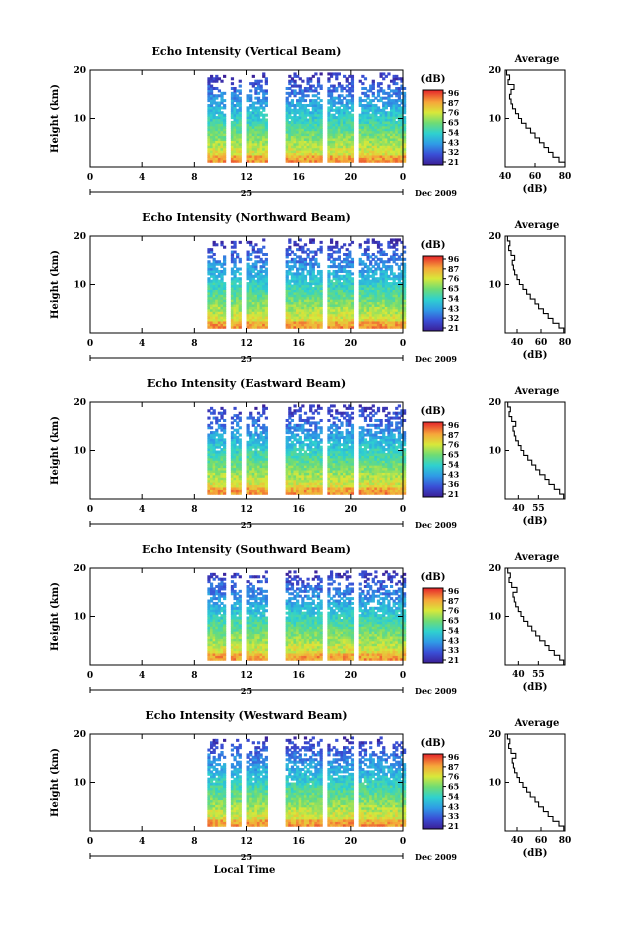 The width and height of the screenshot is (620, 929). Describe the element at coordinates (90, 344) in the screenshot. I see `x-tick-label: 0` at that location.